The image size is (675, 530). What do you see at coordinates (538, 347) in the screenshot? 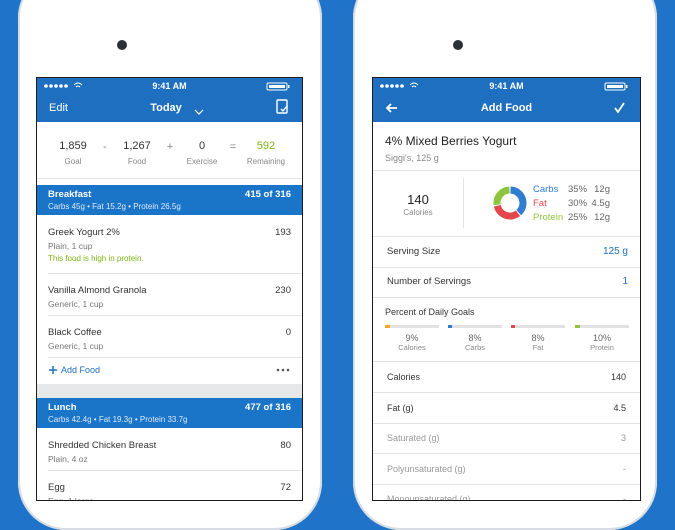
I see `goal-name: Fat` at bounding box center [538, 347].